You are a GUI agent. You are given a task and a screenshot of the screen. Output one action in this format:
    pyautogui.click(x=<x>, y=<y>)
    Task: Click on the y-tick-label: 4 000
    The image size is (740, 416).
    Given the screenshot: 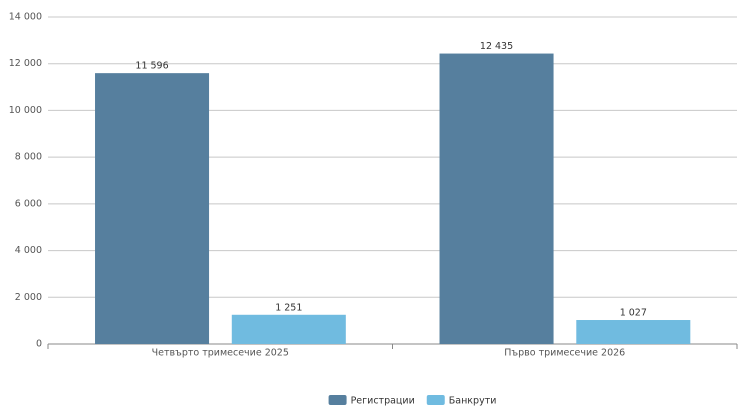 What is the action you would take?
    pyautogui.click(x=28, y=250)
    